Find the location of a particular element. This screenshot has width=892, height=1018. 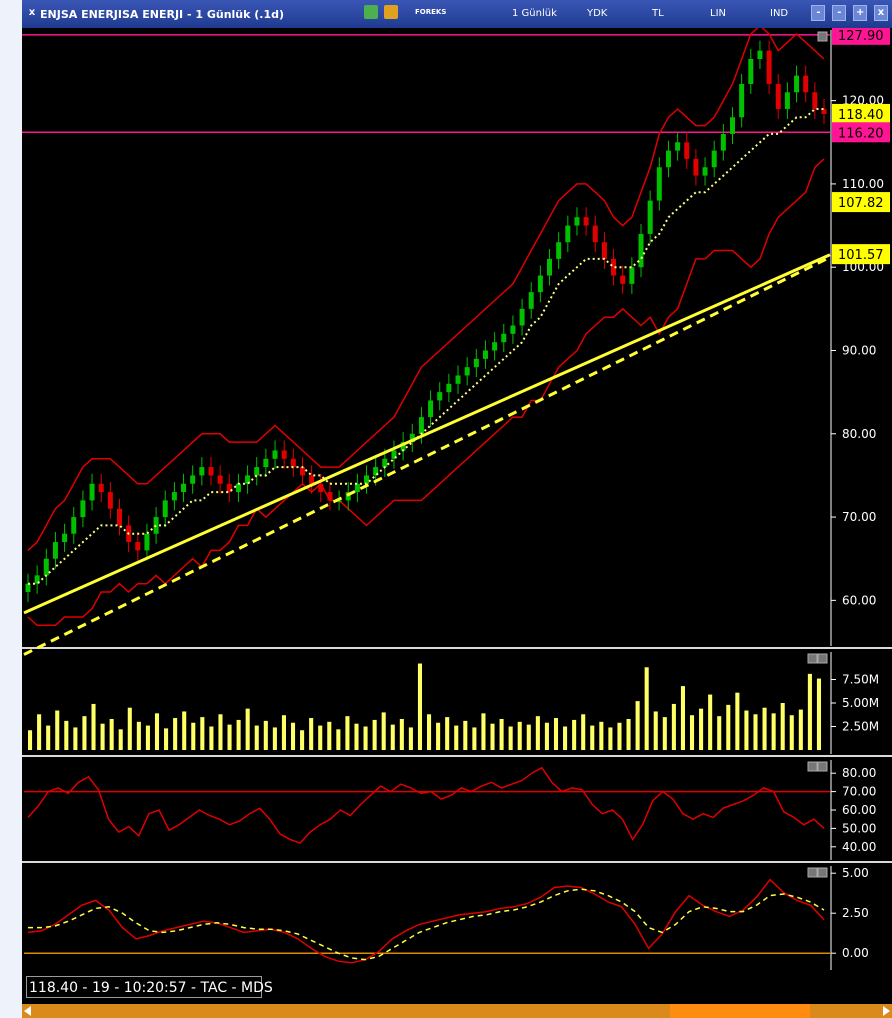

price-tag-label: 107.82 is located at coordinates (861, 203).